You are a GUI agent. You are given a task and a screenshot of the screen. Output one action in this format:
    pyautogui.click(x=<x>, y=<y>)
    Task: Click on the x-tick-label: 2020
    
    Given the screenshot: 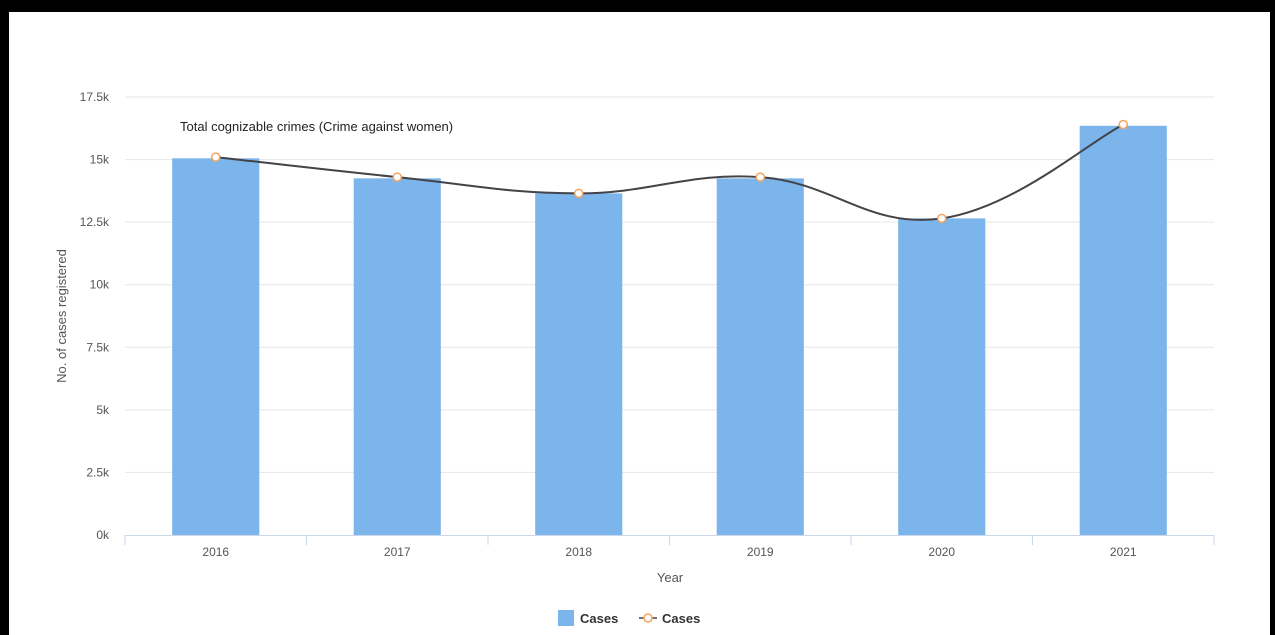 What is the action you would take?
    pyautogui.click(x=941, y=552)
    